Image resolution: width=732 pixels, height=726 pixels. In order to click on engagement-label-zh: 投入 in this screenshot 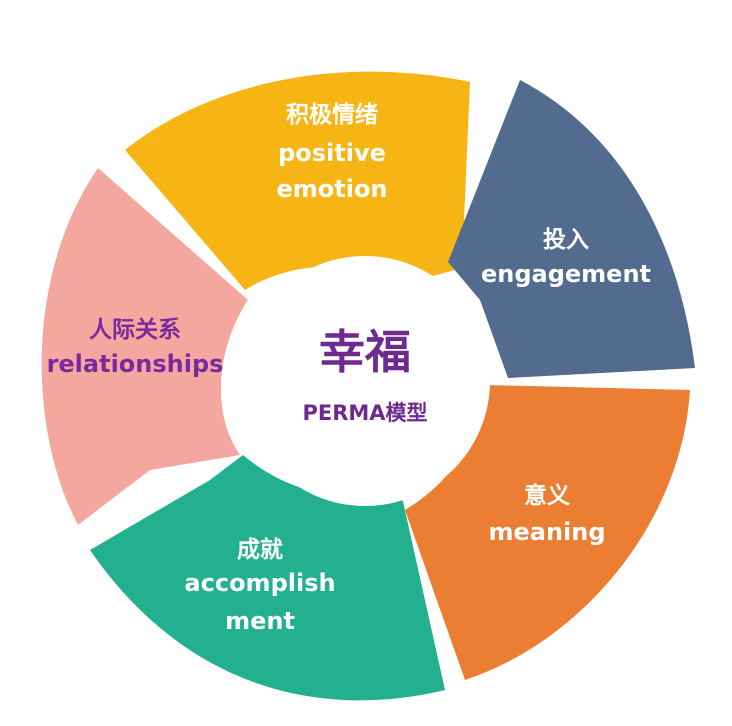, I will do `click(566, 240)`.